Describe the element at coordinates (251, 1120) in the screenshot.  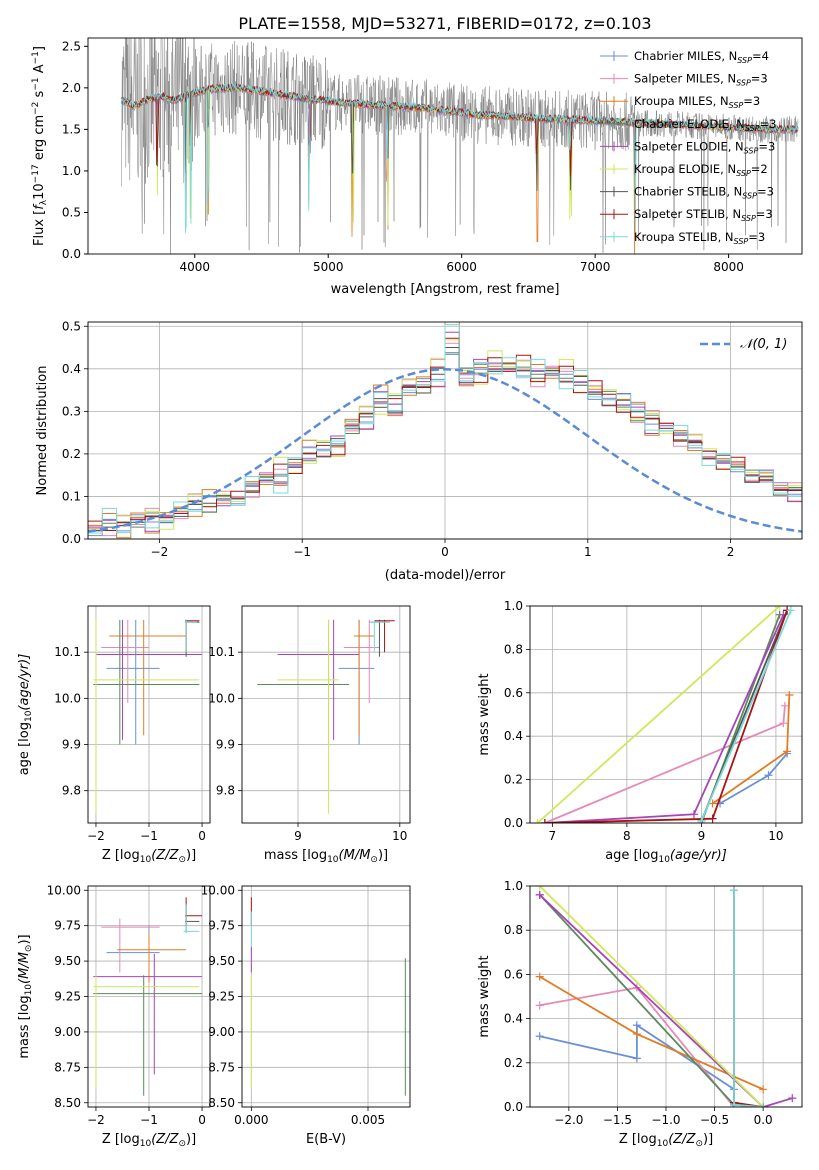
I see `x-tick-label: 0.000` at that location.